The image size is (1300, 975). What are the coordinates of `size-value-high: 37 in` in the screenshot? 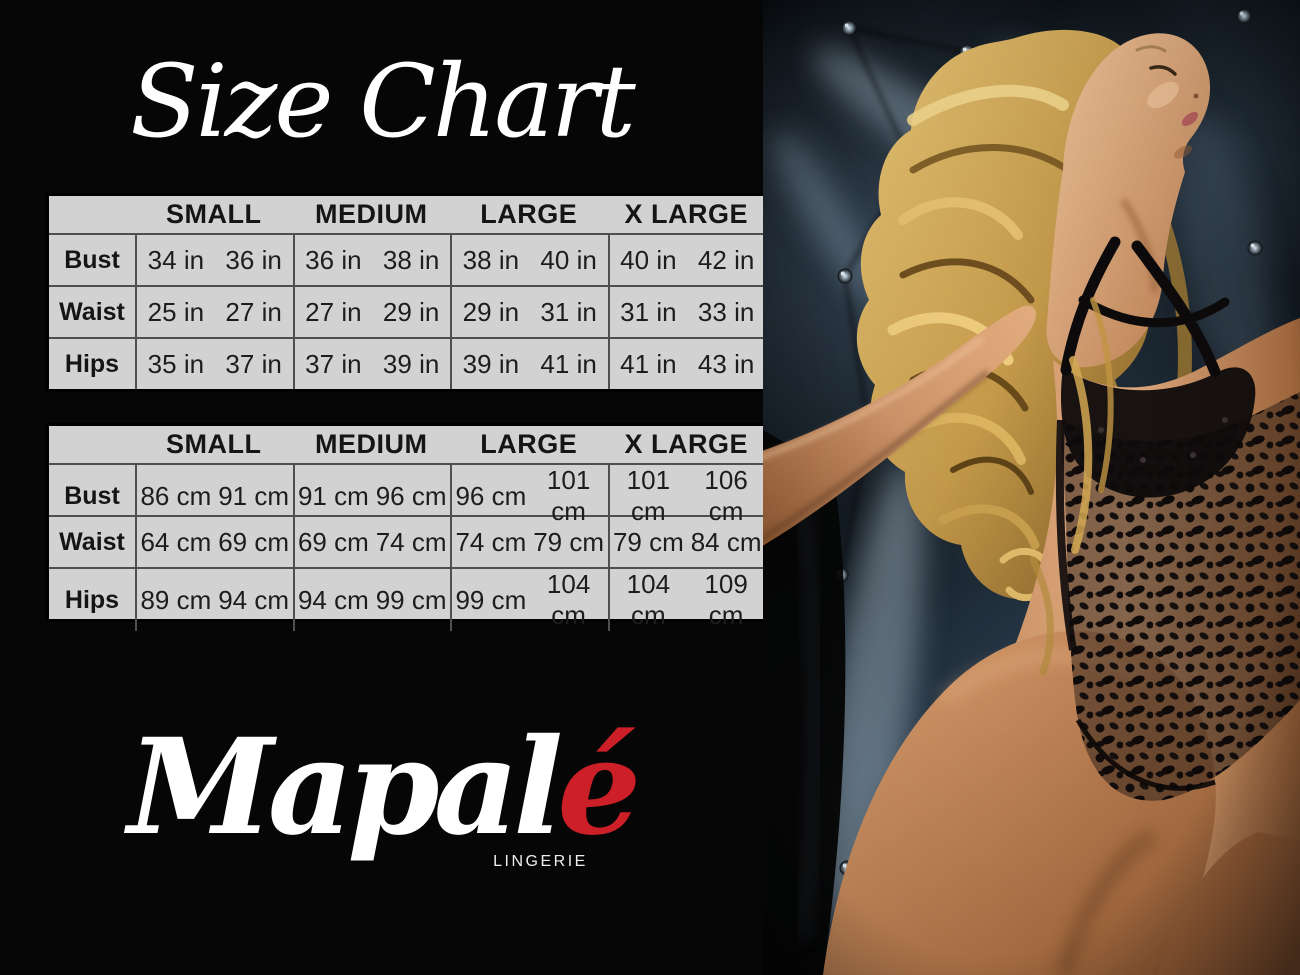 It's located at (253, 363).